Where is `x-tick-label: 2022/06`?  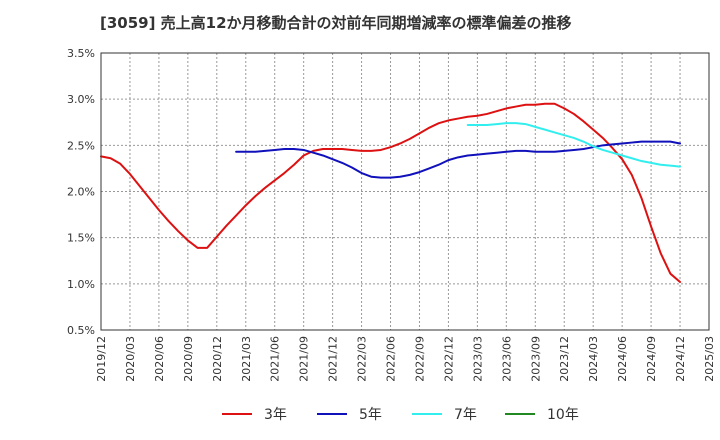
x-tick-label: 2022/06 is located at coordinates (391, 359).